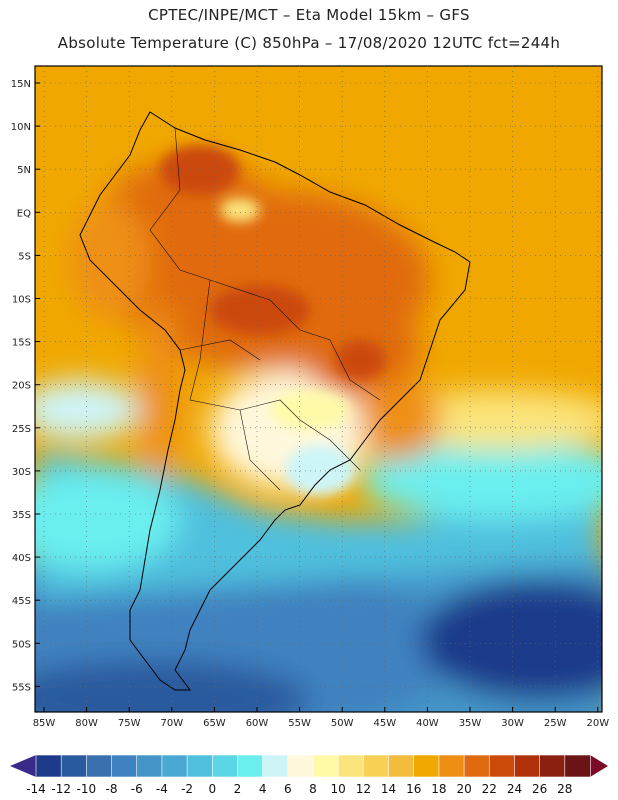  I want to click on colorbar-label: 14, so click(388, 789).